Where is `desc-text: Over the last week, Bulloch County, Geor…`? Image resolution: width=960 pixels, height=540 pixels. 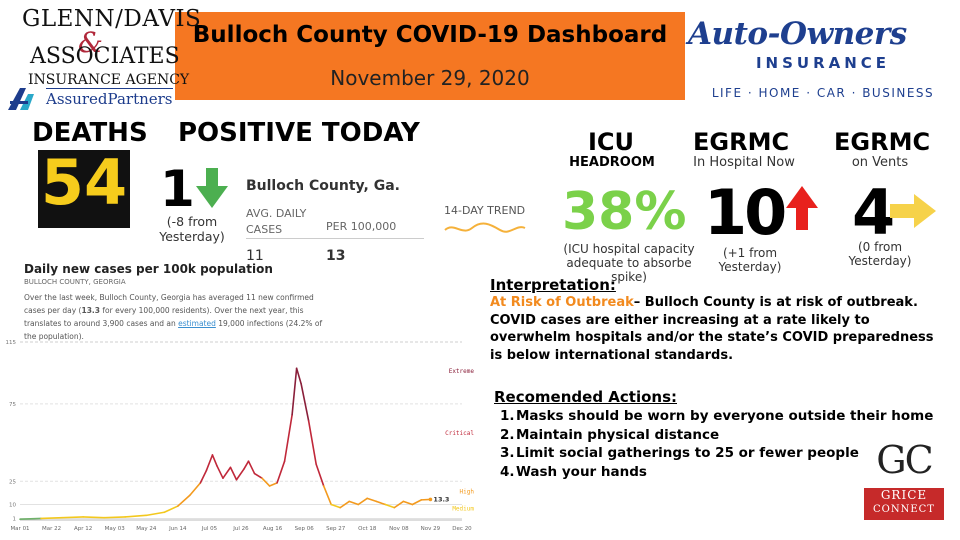 desc-text: Over the last week, Bulloch County, Geor… is located at coordinates (169, 304).